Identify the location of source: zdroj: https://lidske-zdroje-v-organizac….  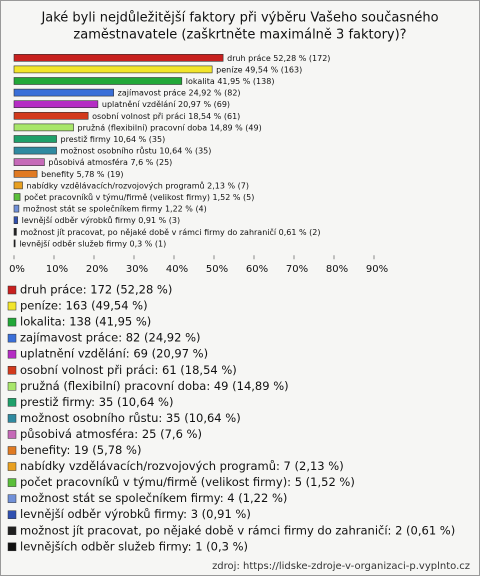
(341, 566).